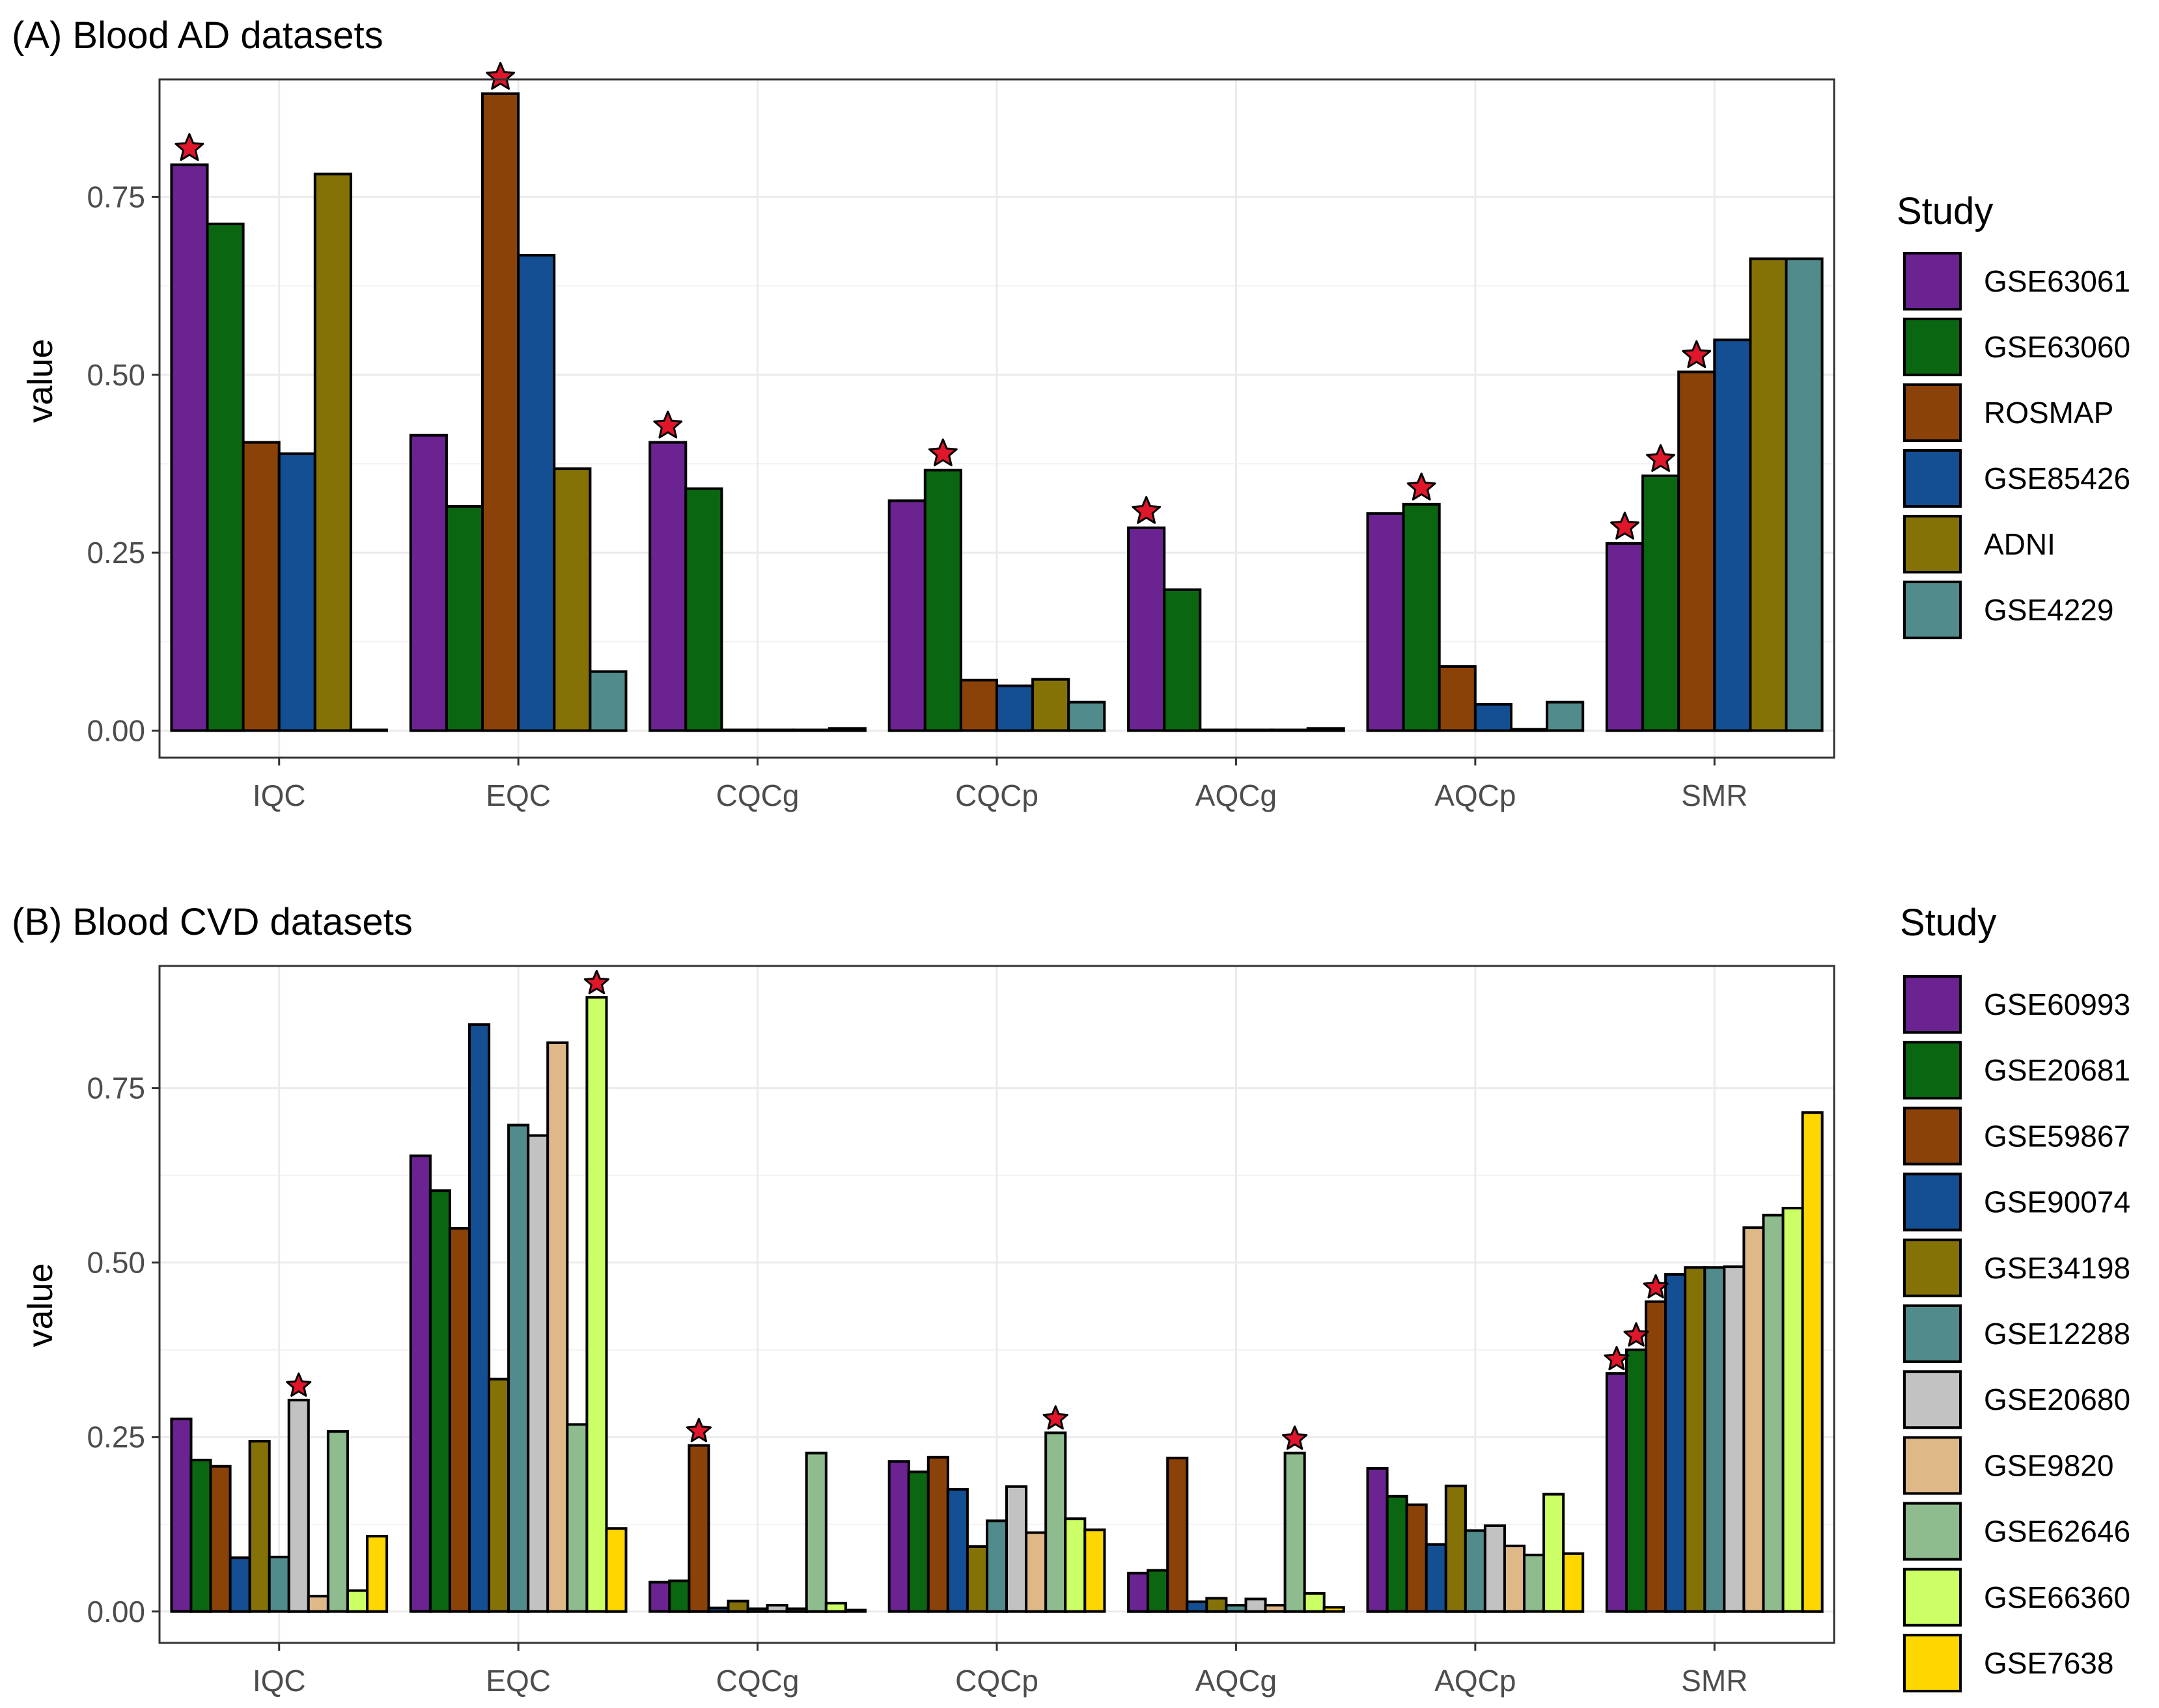  I want to click on panel-b-bar-GSE62646-CQCg, so click(816, 1532).